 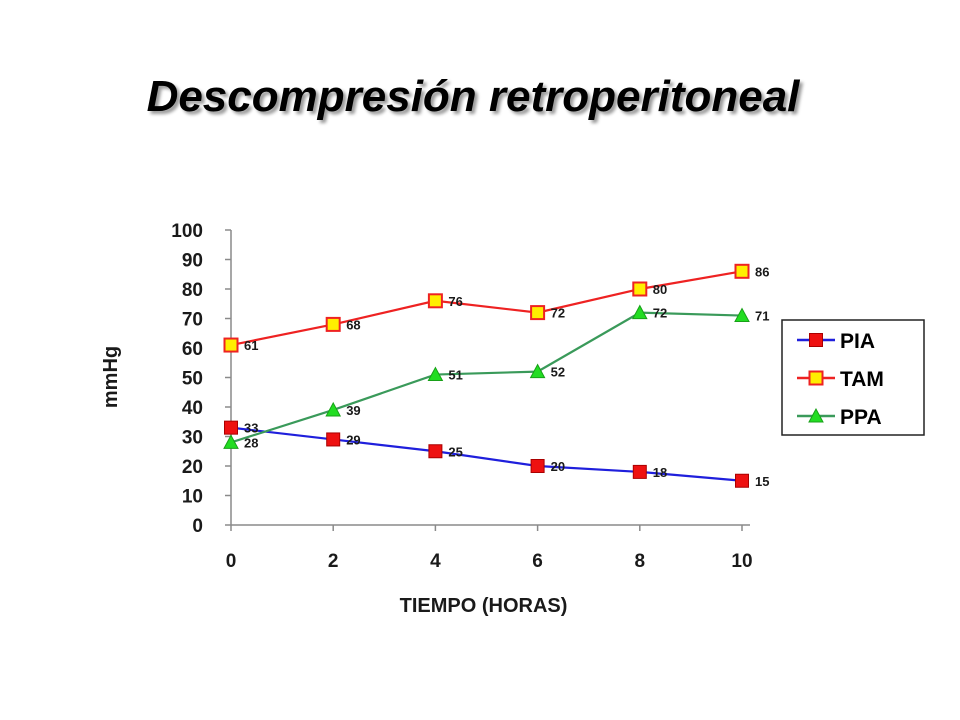 I want to click on y-tick-label: 10, so click(x=192, y=497).